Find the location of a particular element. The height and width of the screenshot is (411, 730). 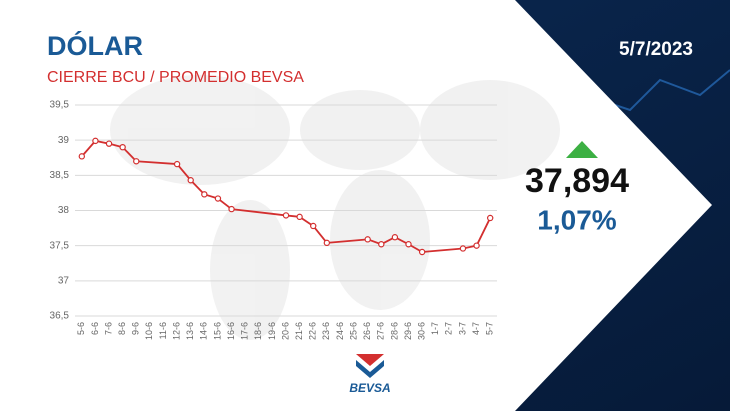

x-tick-label: 20-6 is located at coordinates (285, 331).